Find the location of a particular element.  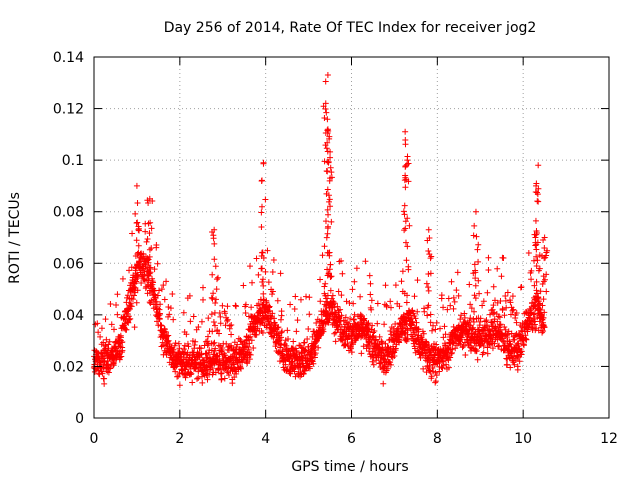

y-tick-label: 0 is located at coordinates (79, 419).